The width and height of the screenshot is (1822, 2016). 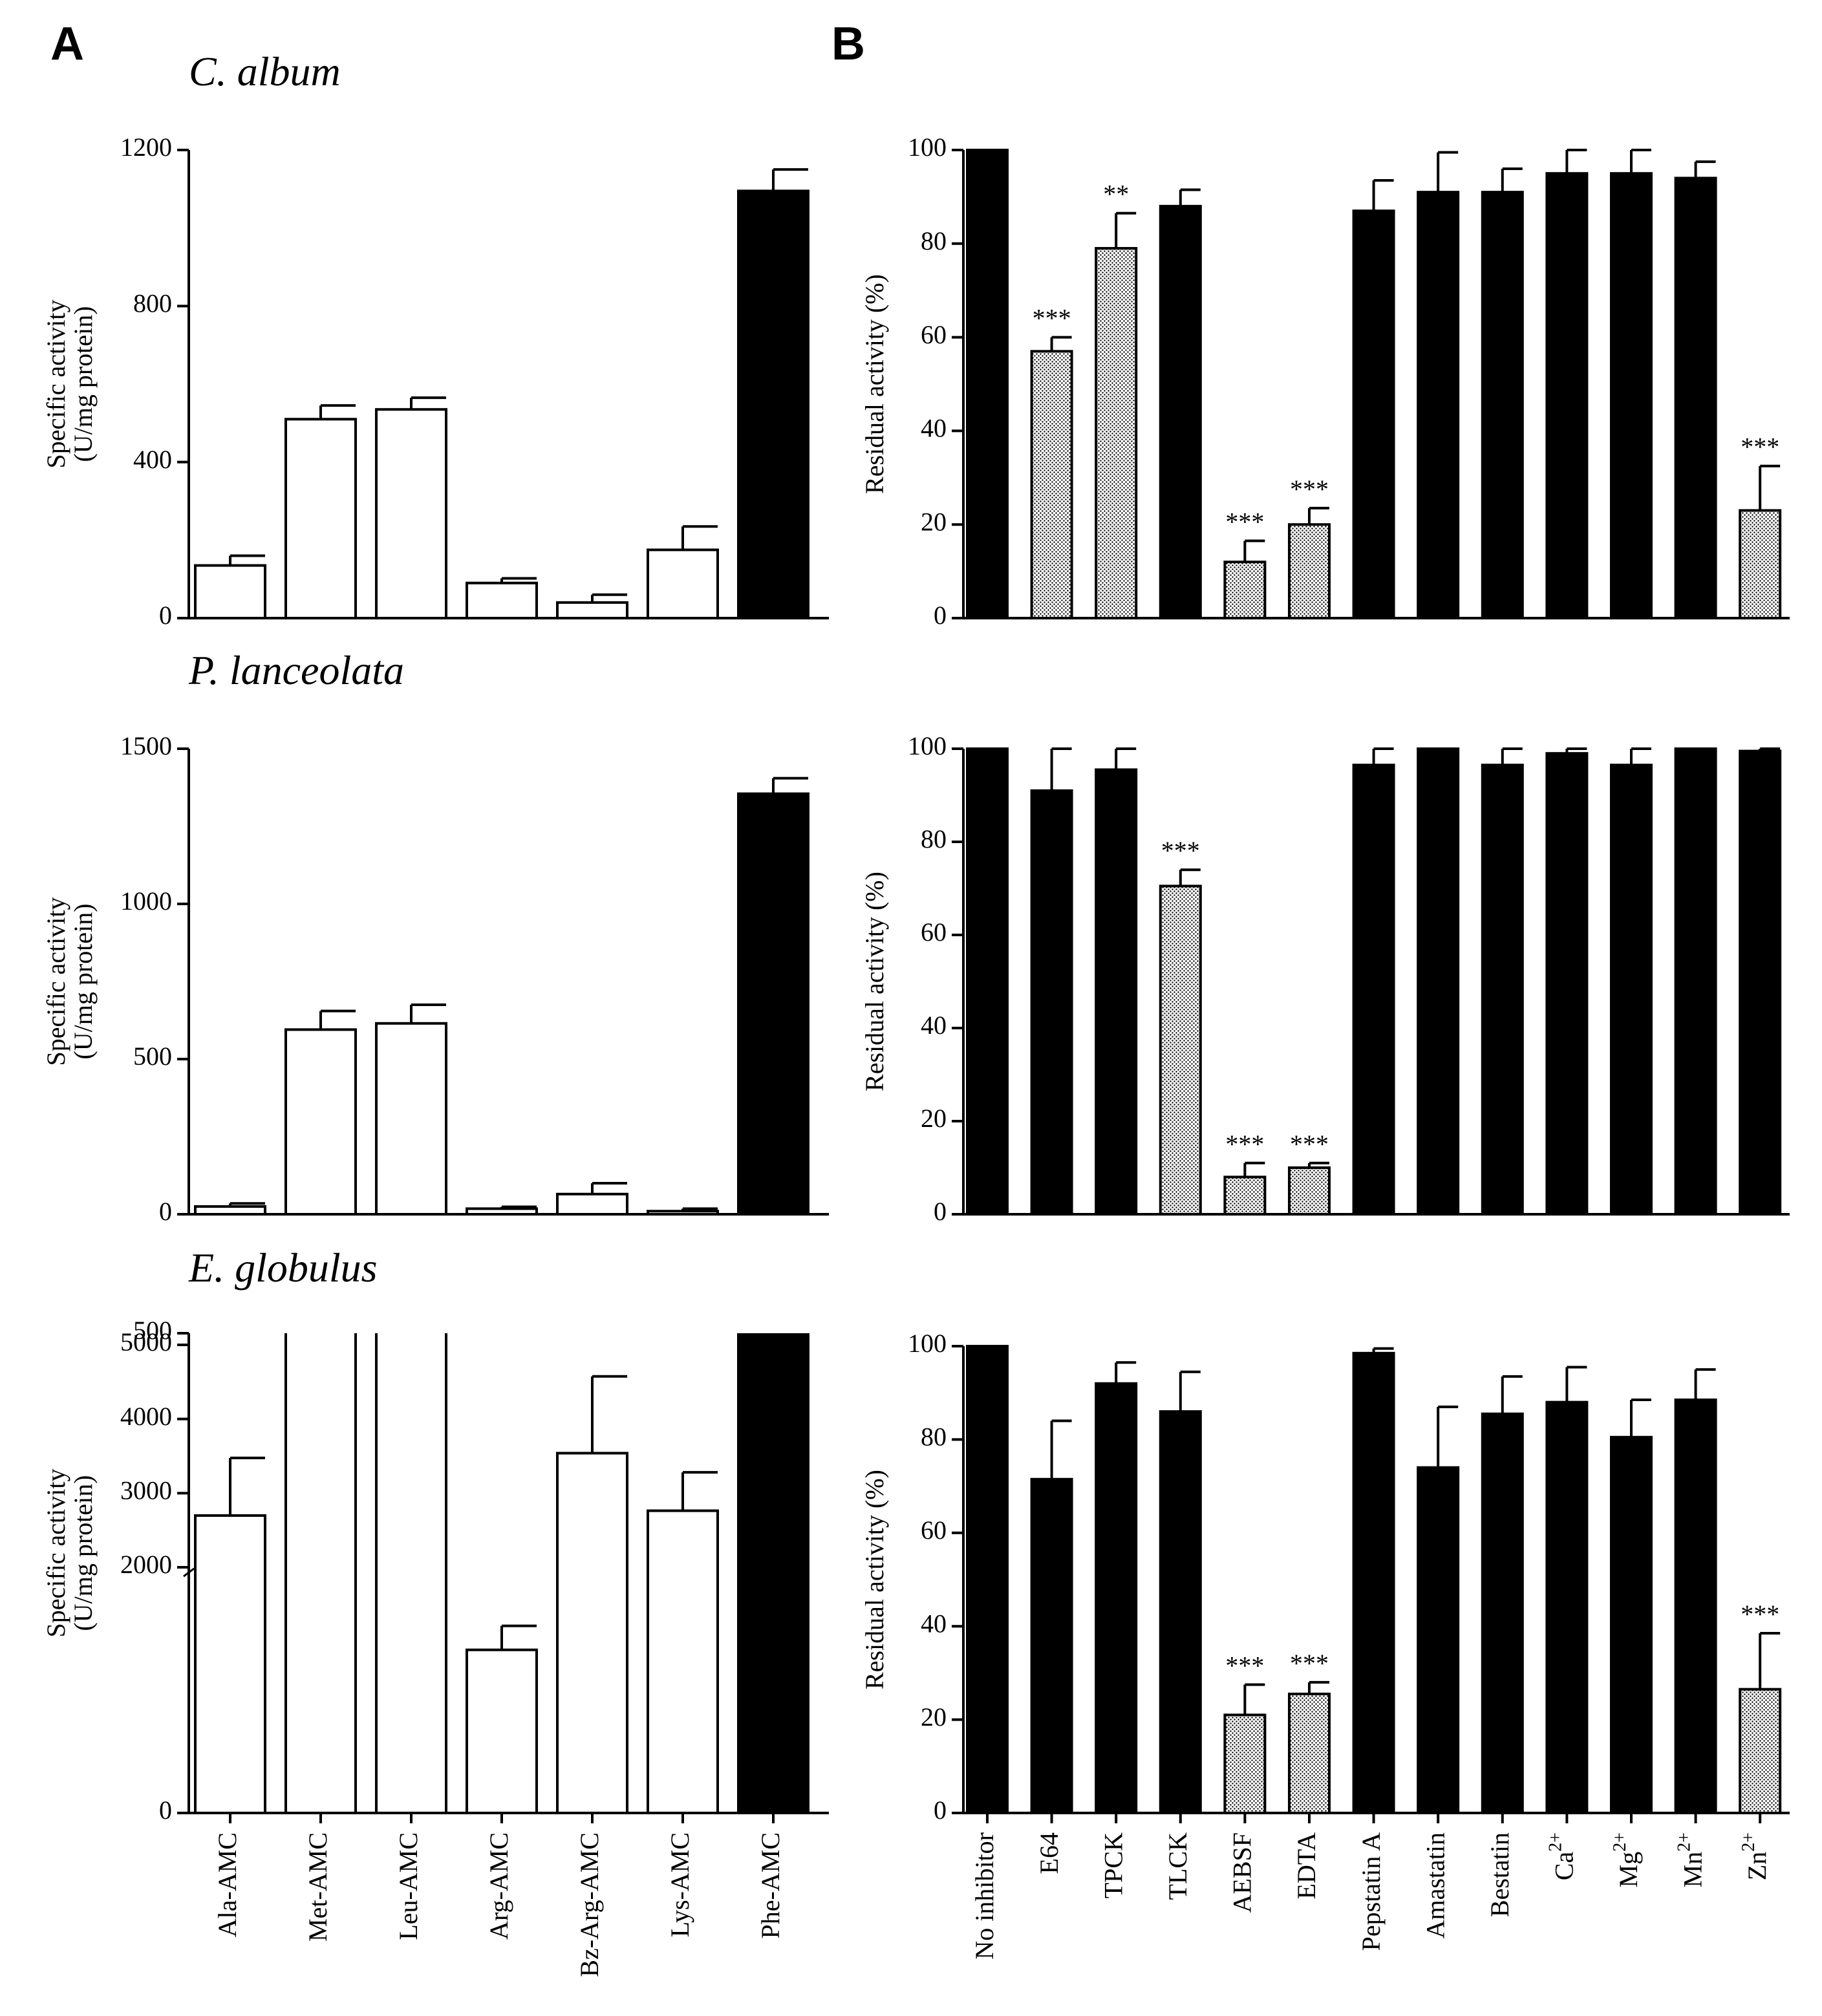 What do you see at coordinates (1114, 1865) in the screenshot?
I see `x-tick-label-tpck: TPCK` at bounding box center [1114, 1865].